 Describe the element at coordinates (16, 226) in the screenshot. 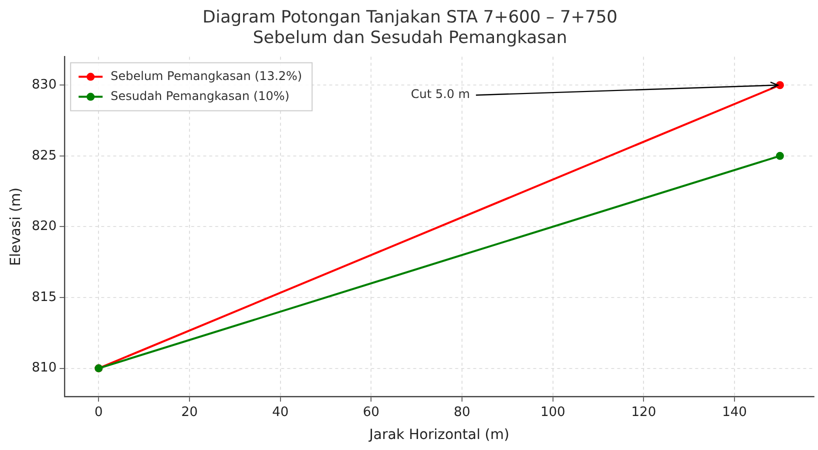

I see `y-axis-title: Elevasi (m)` at that location.